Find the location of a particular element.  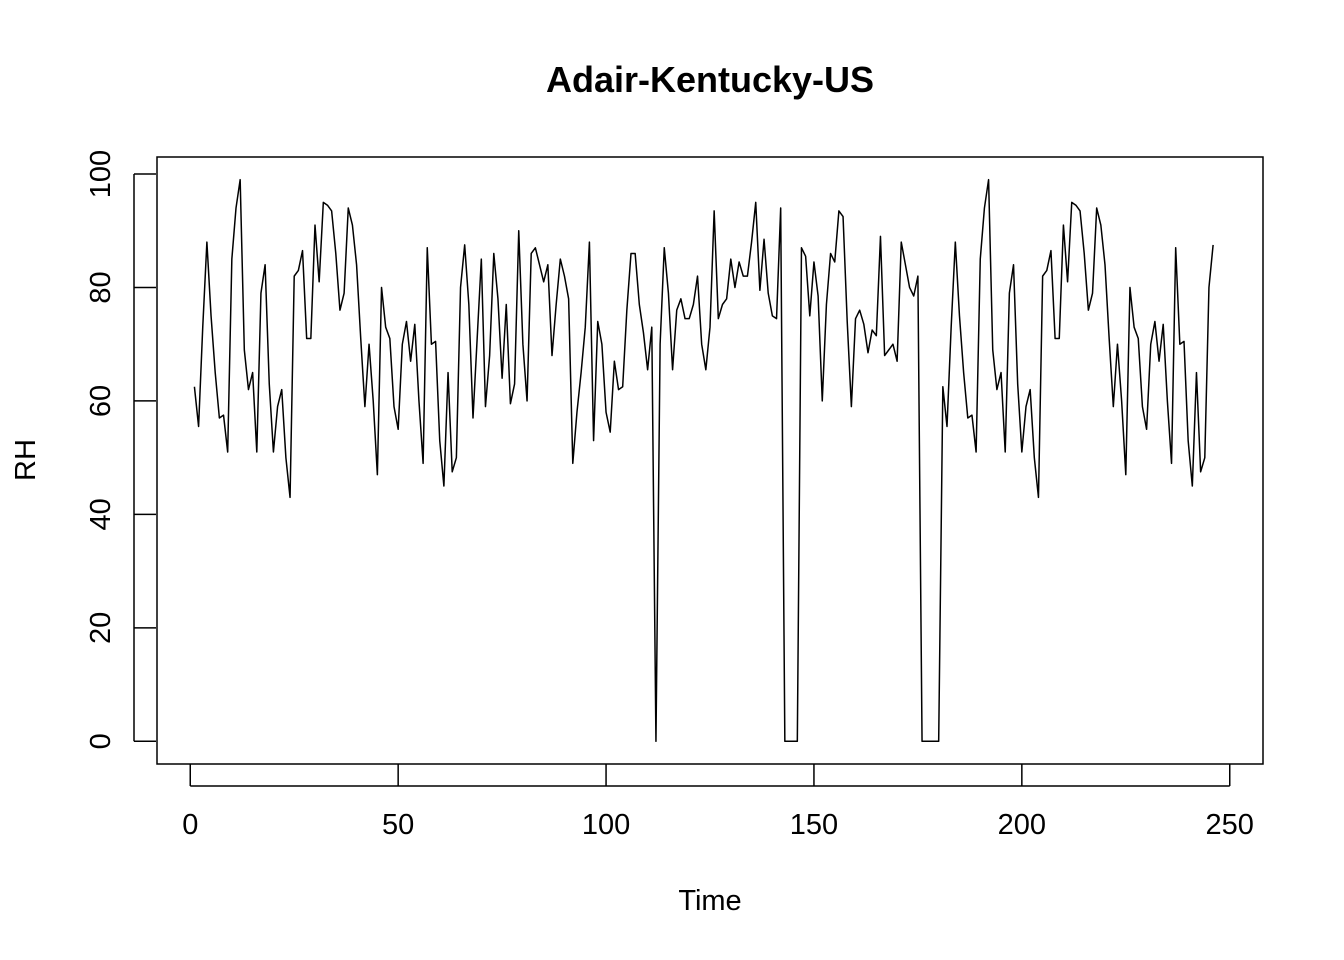

x-tick-label: 50 is located at coordinates (398, 825).